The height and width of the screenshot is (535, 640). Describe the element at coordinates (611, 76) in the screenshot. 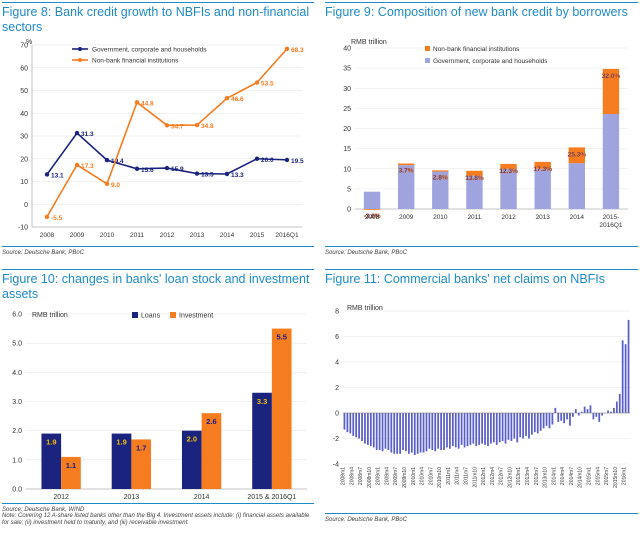

I see `share-label: 32.0%` at that location.